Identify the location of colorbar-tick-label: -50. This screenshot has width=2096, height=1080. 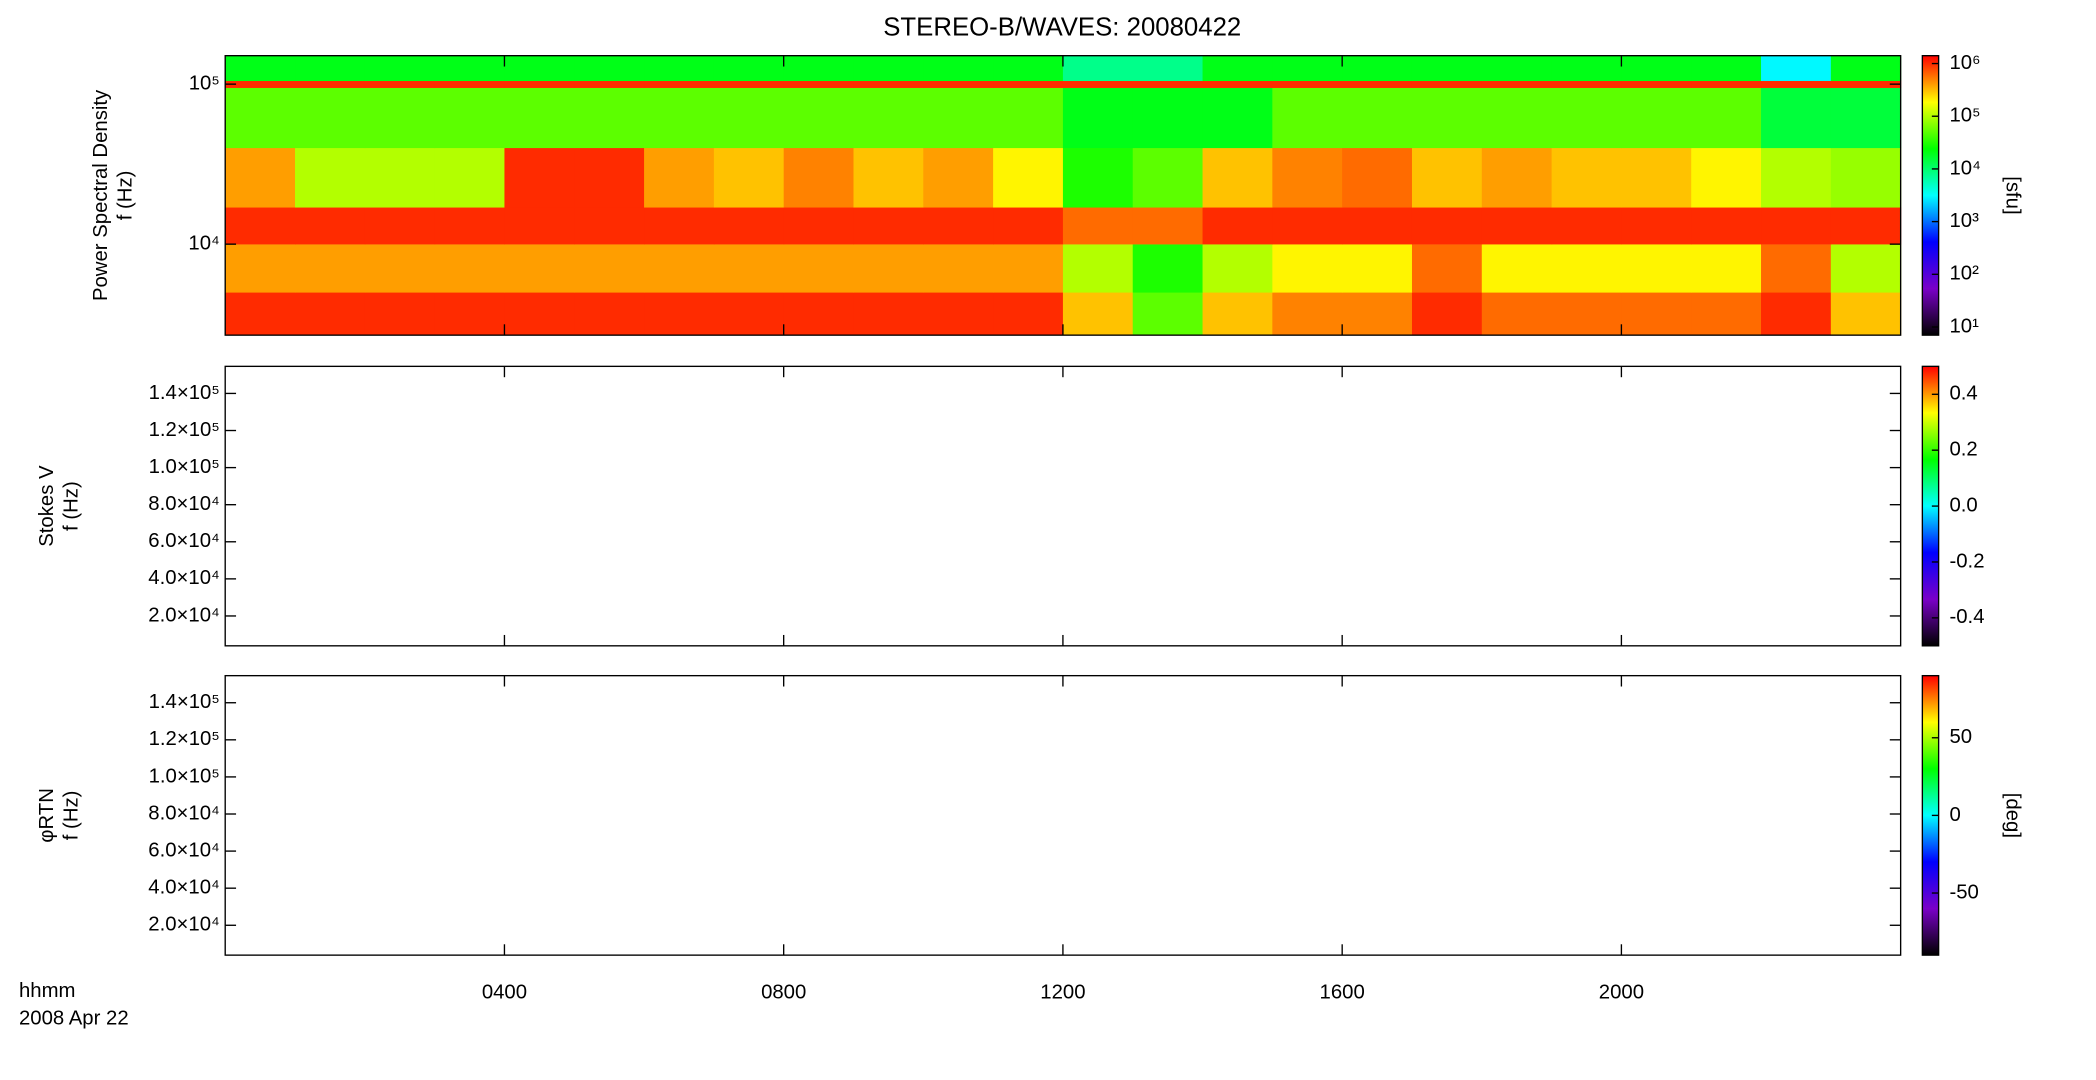
(1963, 892).